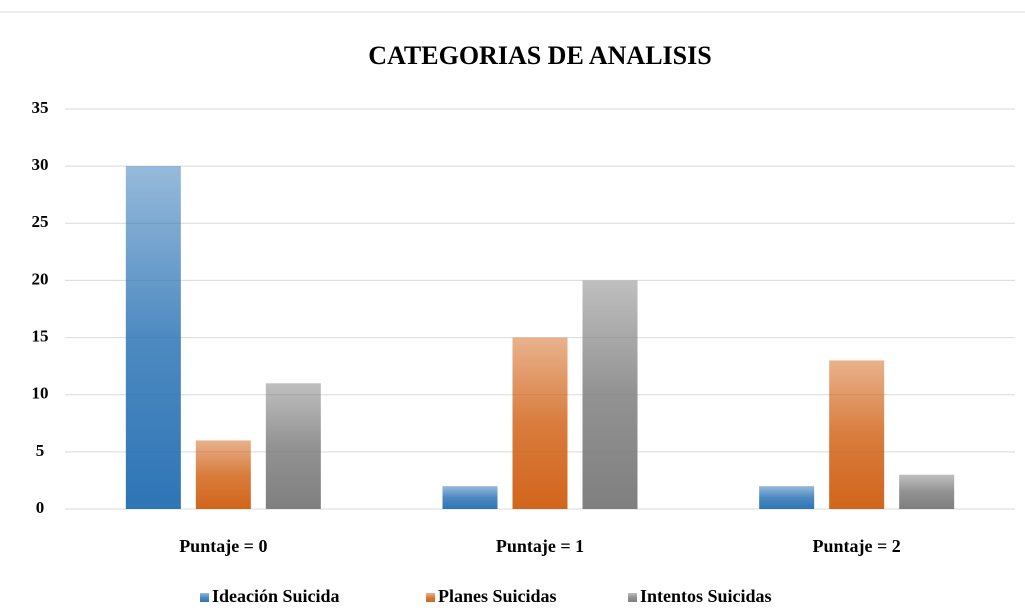  What do you see at coordinates (539, 55) in the screenshot?
I see `chart-title: CATEGORIAS DE ANALISIS` at bounding box center [539, 55].